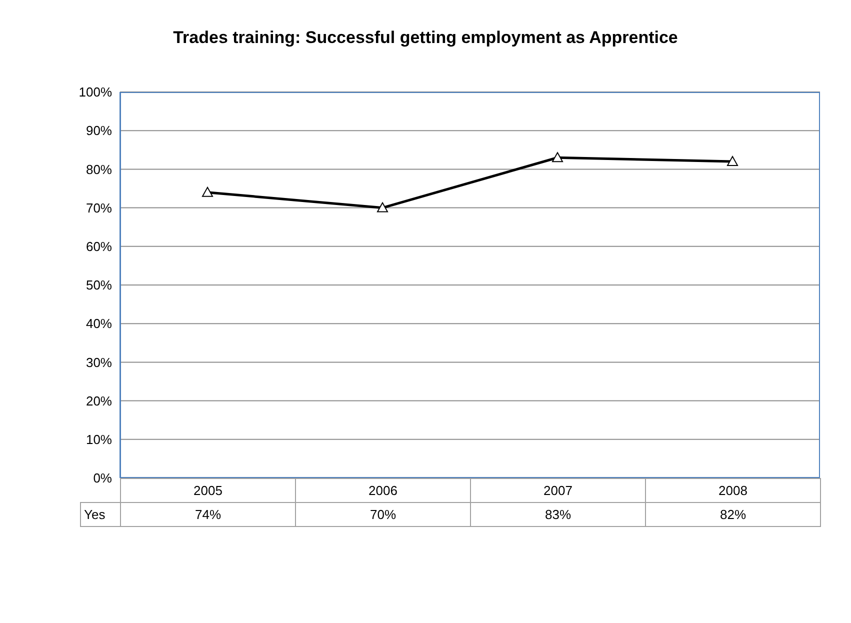 This screenshot has width=851, height=623. I want to click on data-label: 83%, so click(558, 514).